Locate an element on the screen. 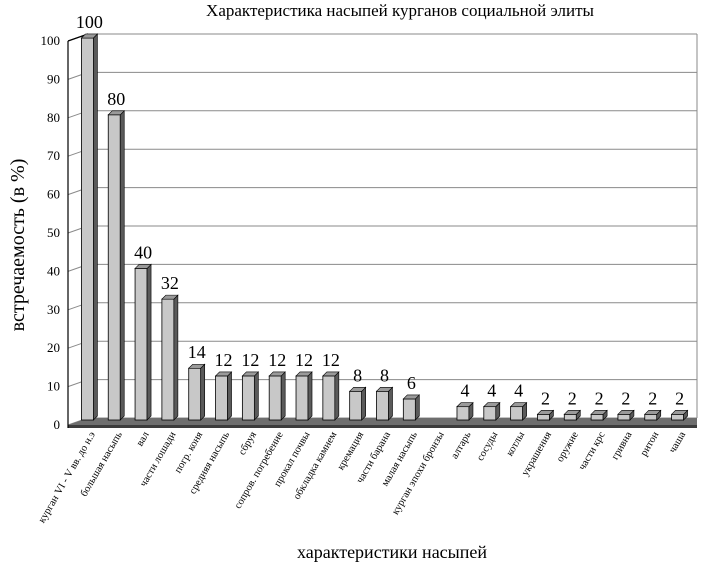 The width and height of the screenshot is (727, 565). data-label: 80 is located at coordinates (116, 99).